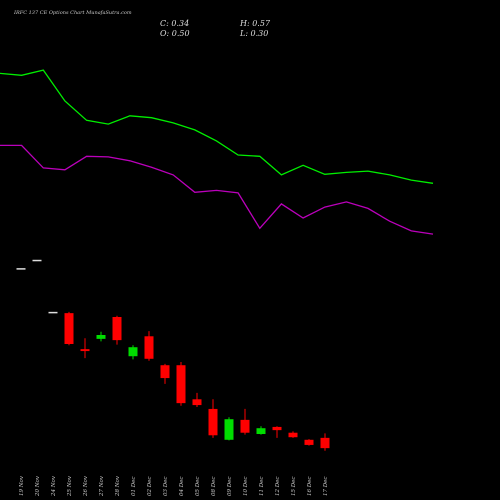 The width and height of the screenshot is (500, 500). I want to click on x-tick-label: 02 Dec, so click(150, 487).